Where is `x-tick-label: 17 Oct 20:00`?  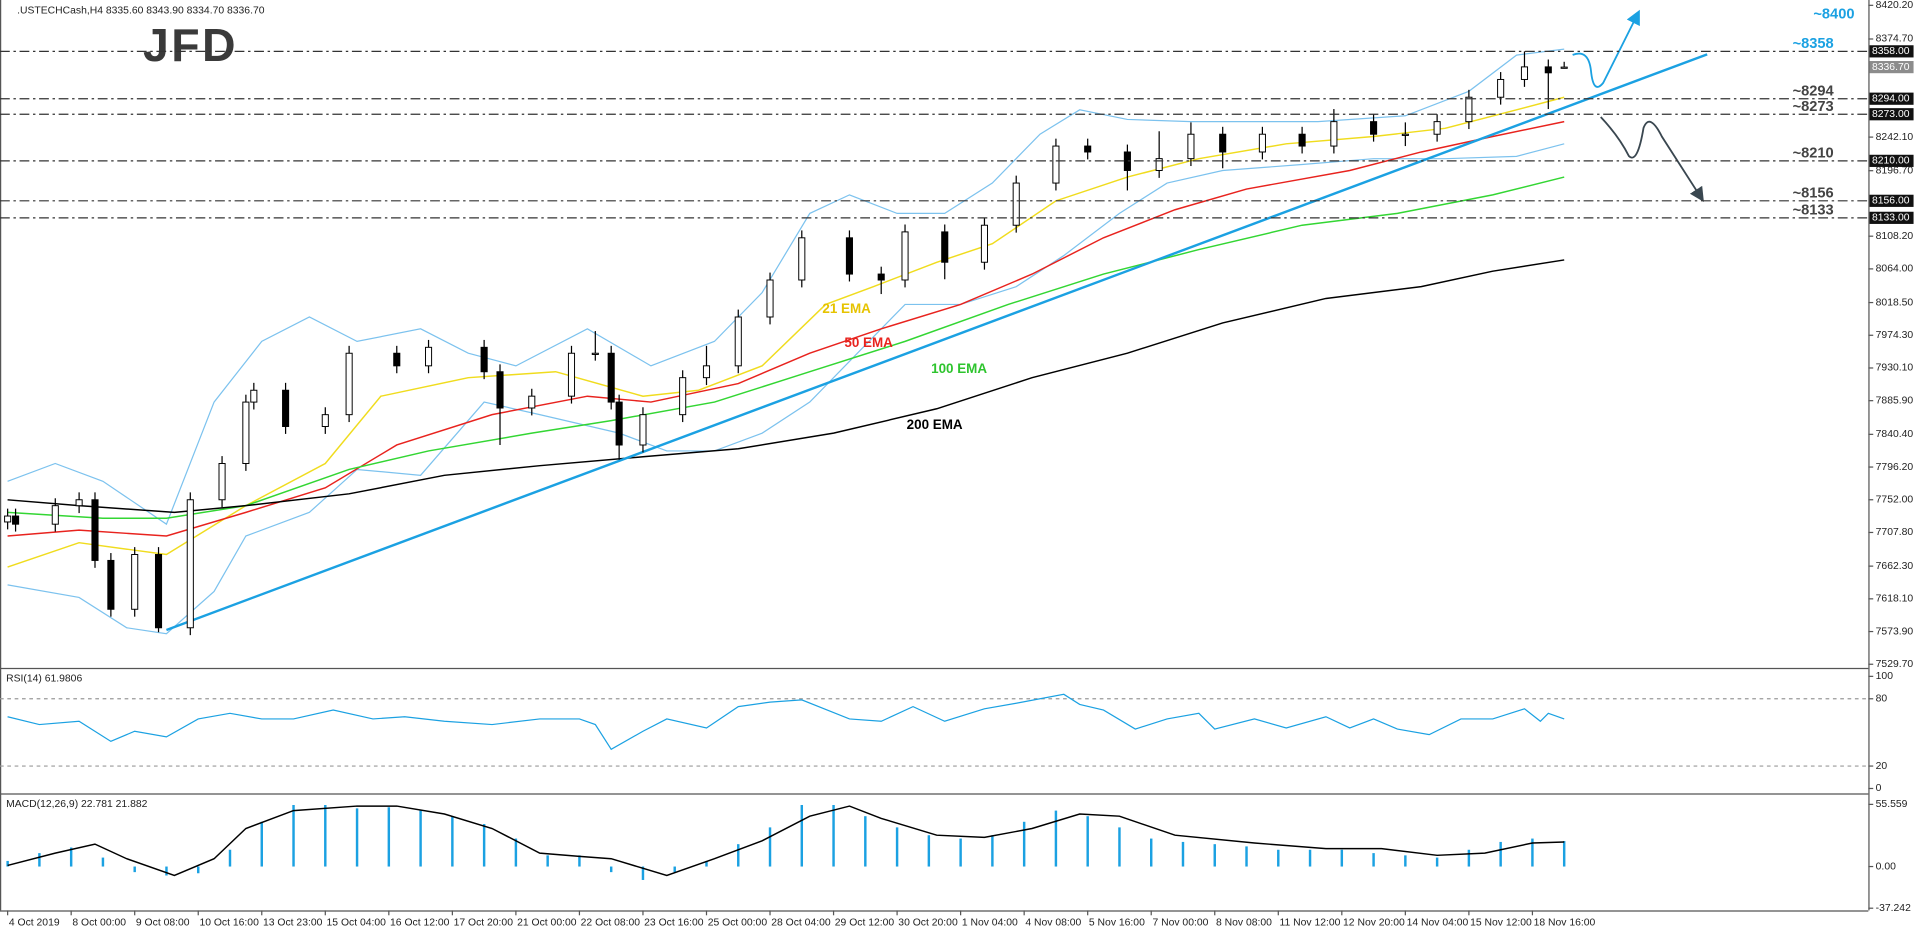
x-tick-label: 17 Oct 20:00 is located at coordinates (484, 922).